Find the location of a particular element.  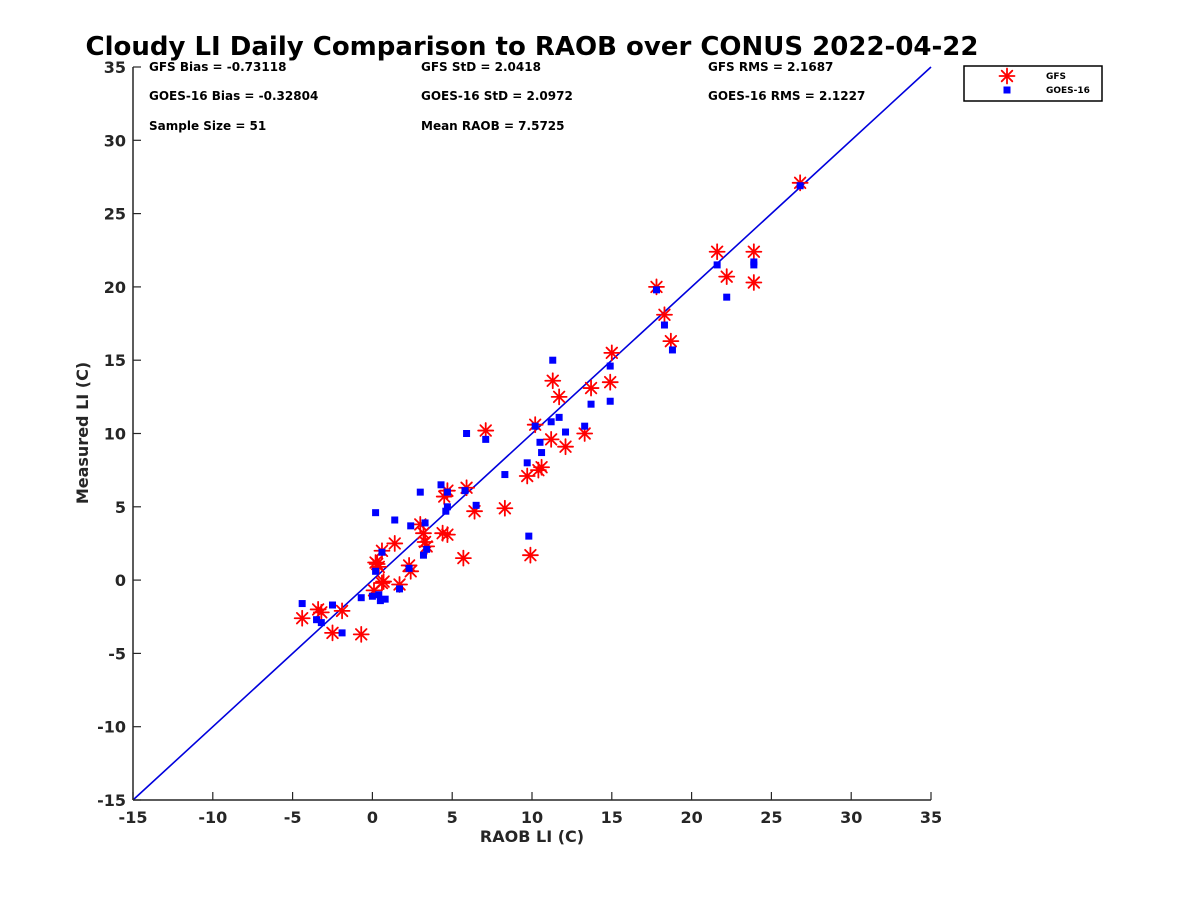

x-tick-label: -5 is located at coordinates (293, 817).